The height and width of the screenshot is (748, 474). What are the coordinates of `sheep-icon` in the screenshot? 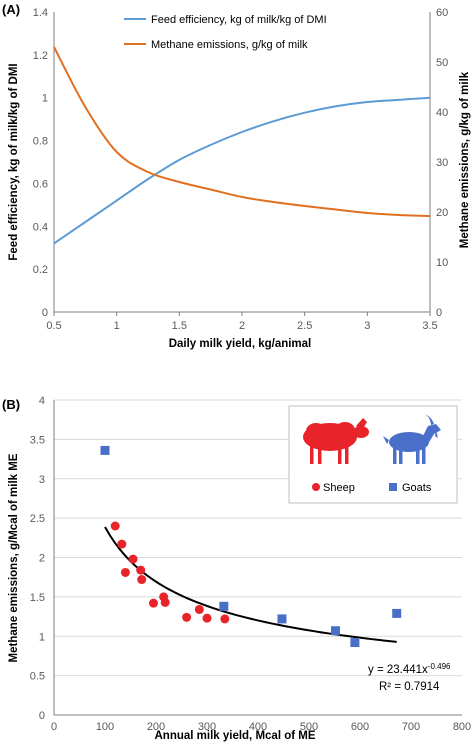 It's located at (336, 441).